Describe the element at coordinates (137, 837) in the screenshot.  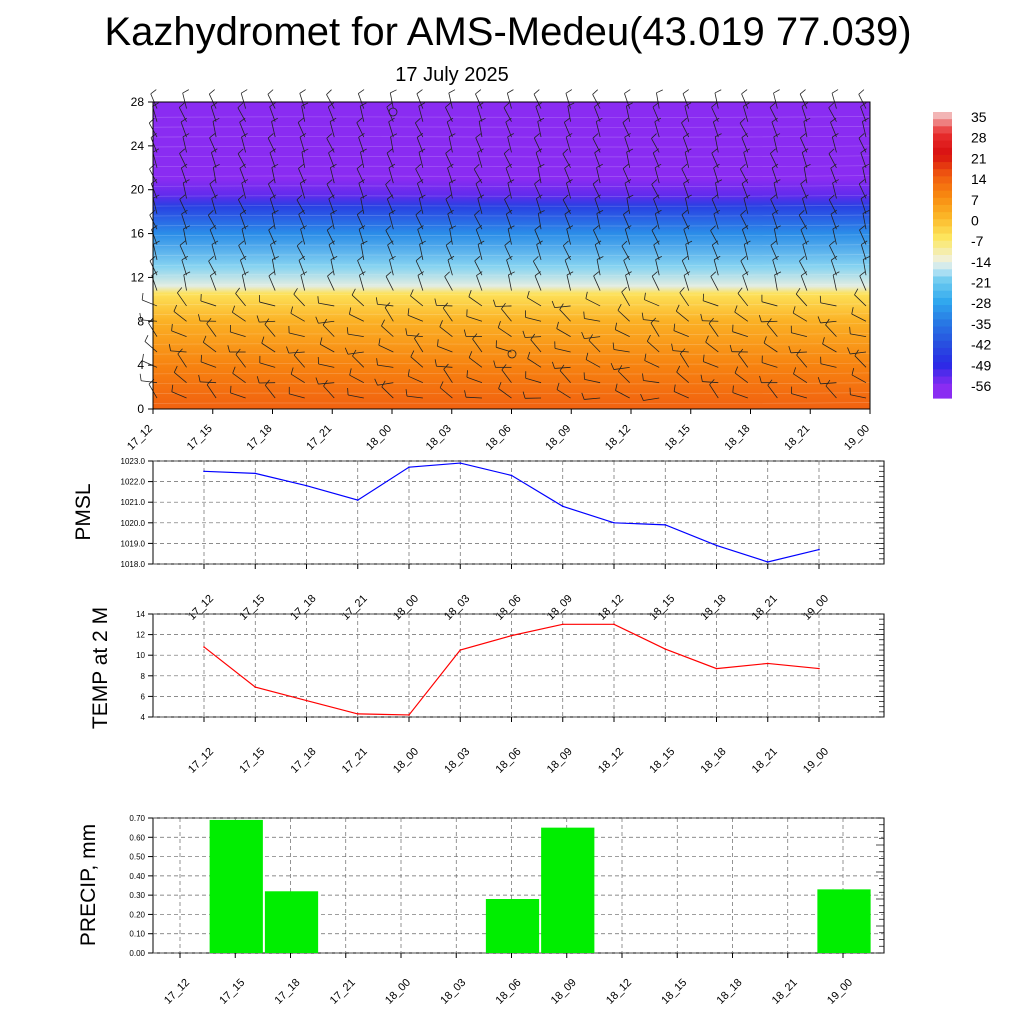
I see `precip-ytick-label: 0.60` at that location.